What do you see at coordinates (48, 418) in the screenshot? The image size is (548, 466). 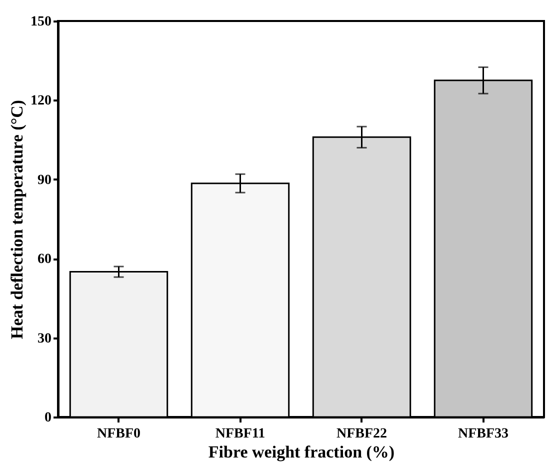 I see `y-tick-label: 0` at bounding box center [48, 418].